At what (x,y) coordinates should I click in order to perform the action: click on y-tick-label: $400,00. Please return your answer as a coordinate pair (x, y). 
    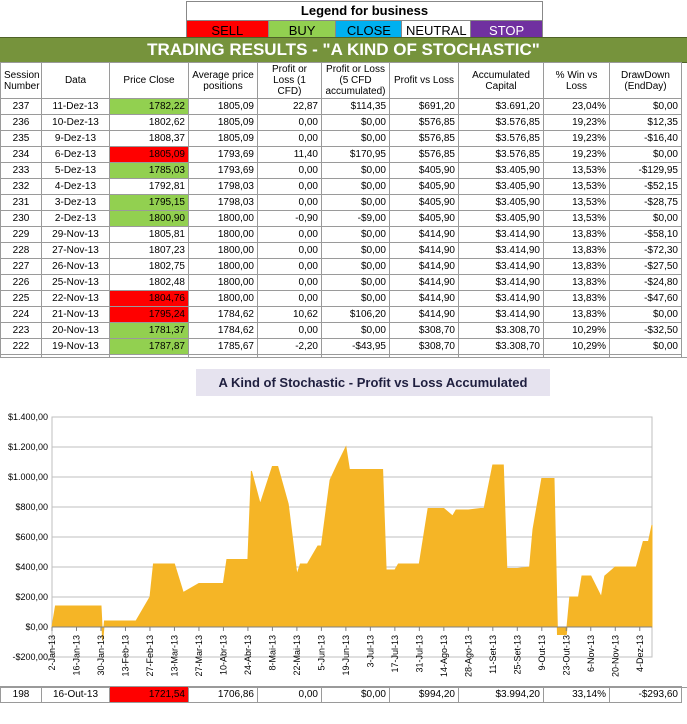
    Looking at the image, I should click on (31, 567).